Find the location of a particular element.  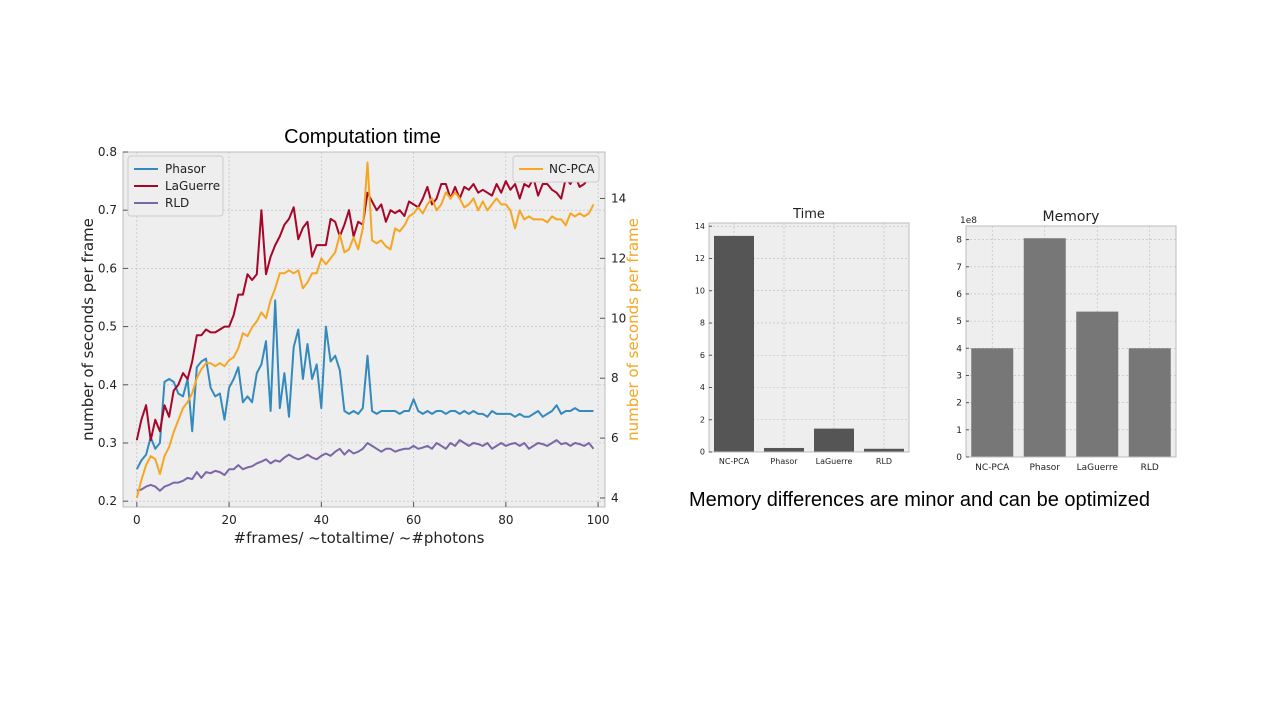

time-bar-chart: NC-PCA Phasor LaGuerre RLD 0 2 4 6 8 10 12 14 Time is located at coordinates (802, 336).